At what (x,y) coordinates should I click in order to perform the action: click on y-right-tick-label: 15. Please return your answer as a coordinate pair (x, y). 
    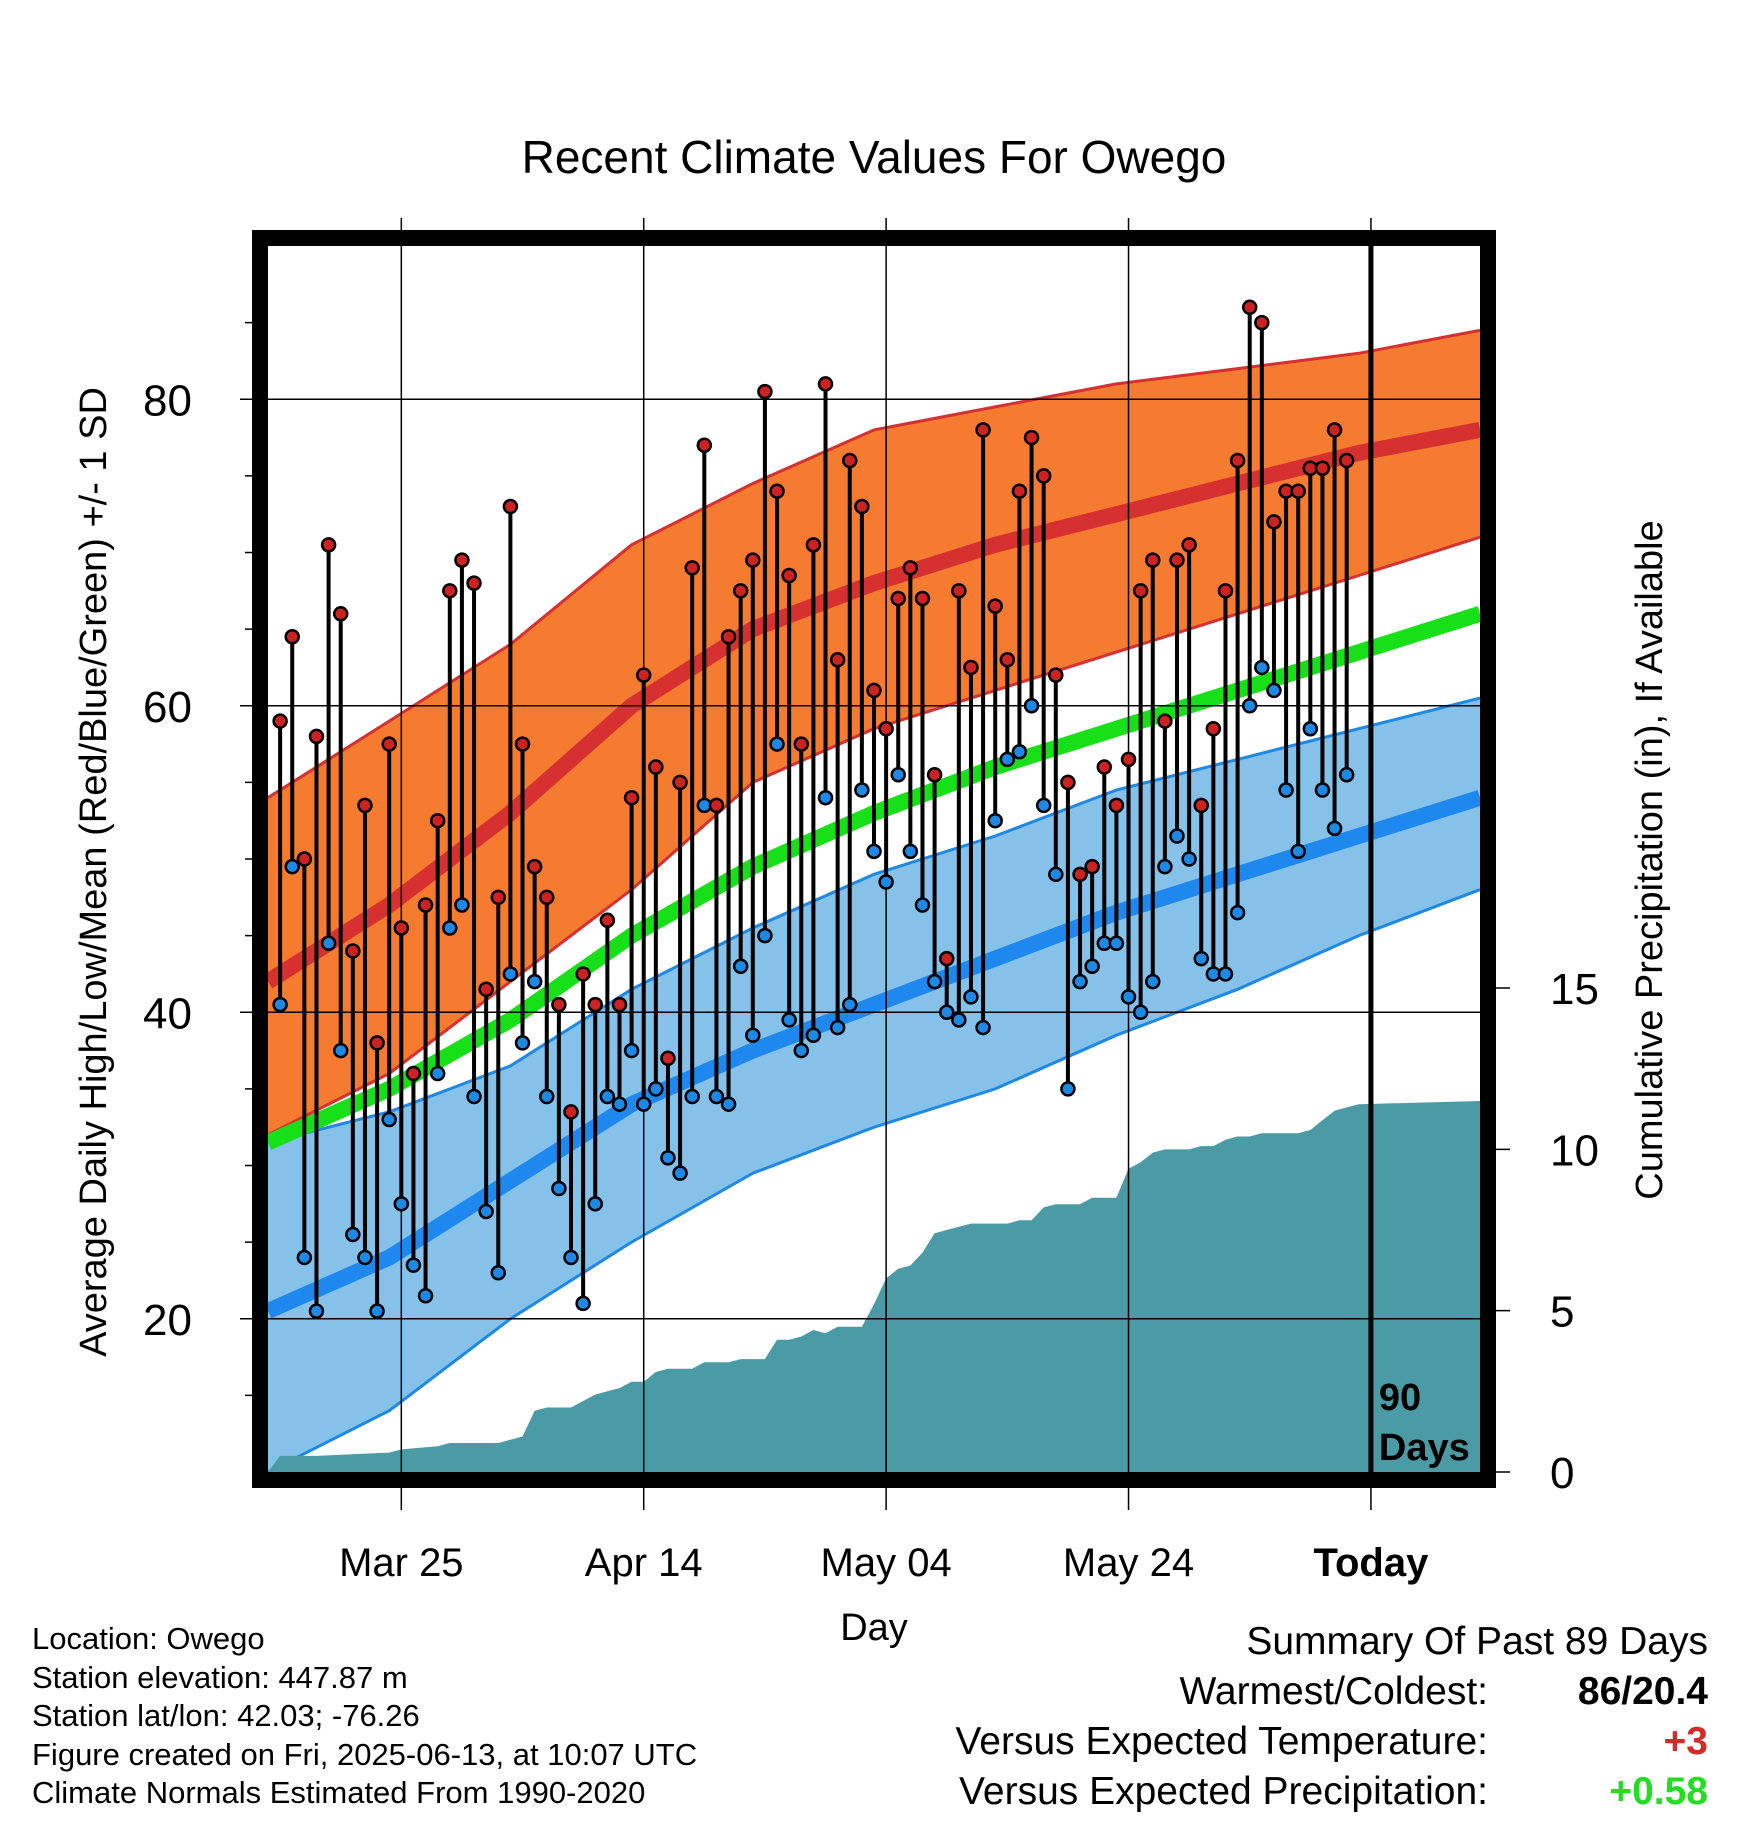
    Looking at the image, I should click on (1574, 989).